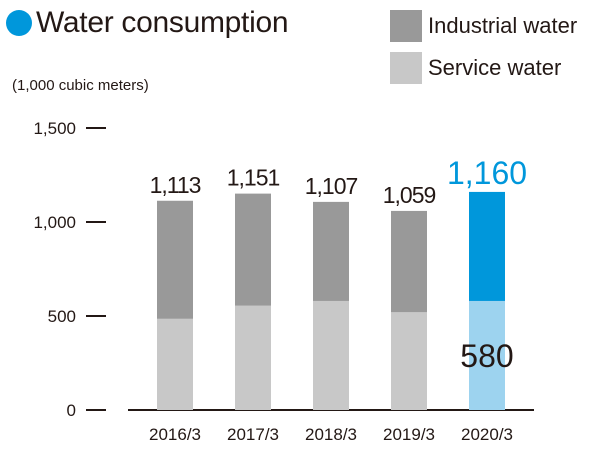  Describe the element at coordinates (406, 68) in the screenshot. I see `legend-swatch-service` at that location.